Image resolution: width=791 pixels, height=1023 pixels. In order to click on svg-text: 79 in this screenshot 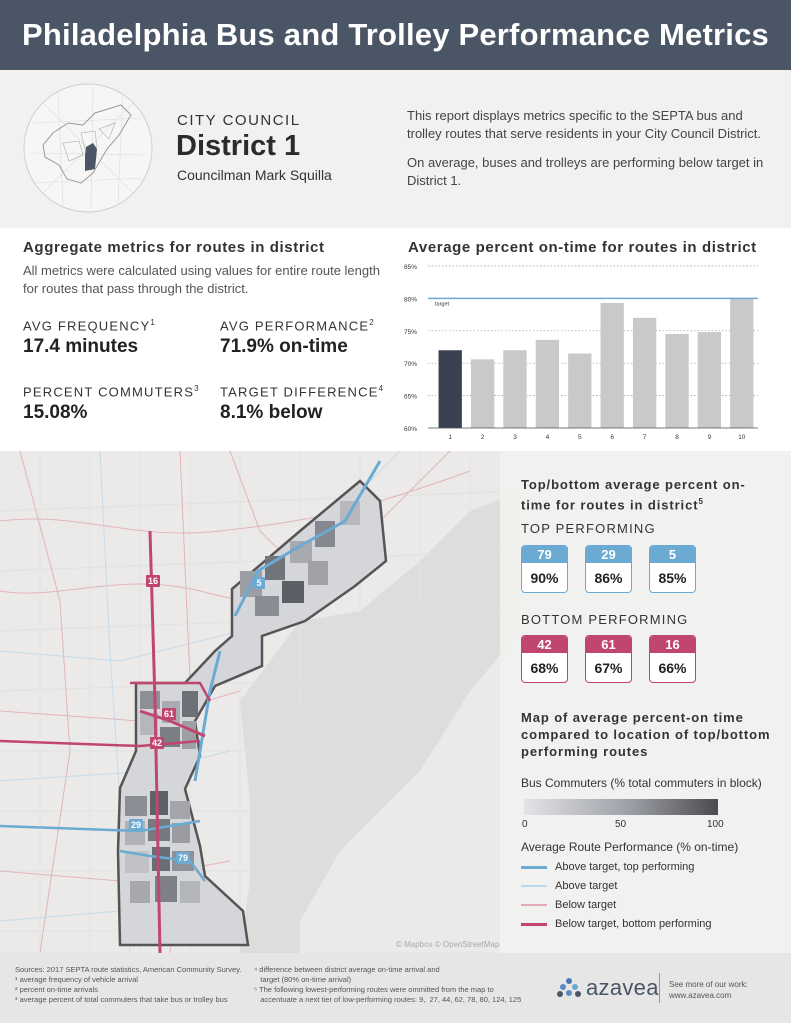, I will do `click(183, 858)`.